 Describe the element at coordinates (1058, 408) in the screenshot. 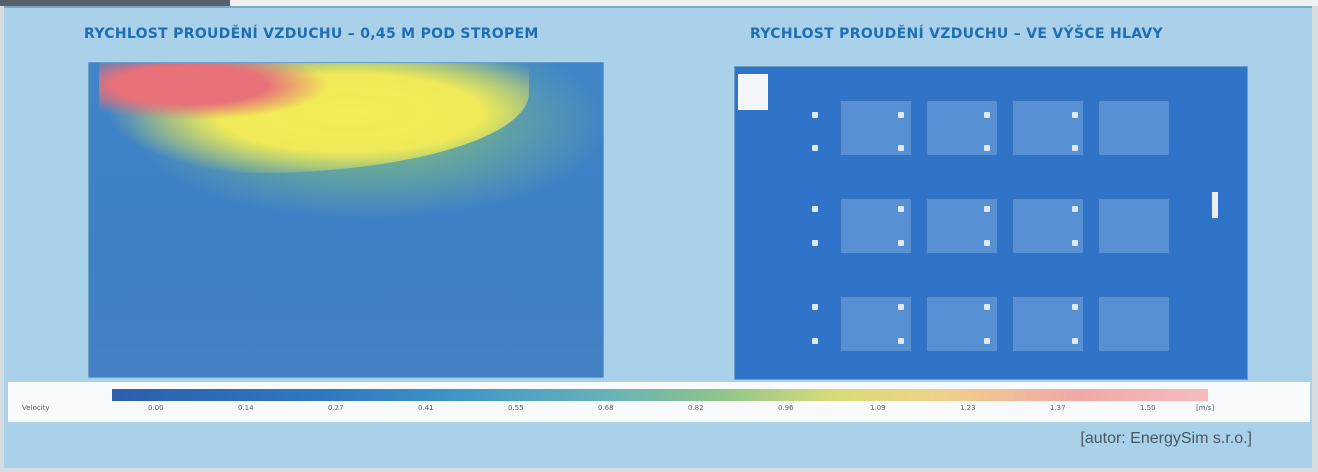

I see `scale-tick: 1.37` at that location.